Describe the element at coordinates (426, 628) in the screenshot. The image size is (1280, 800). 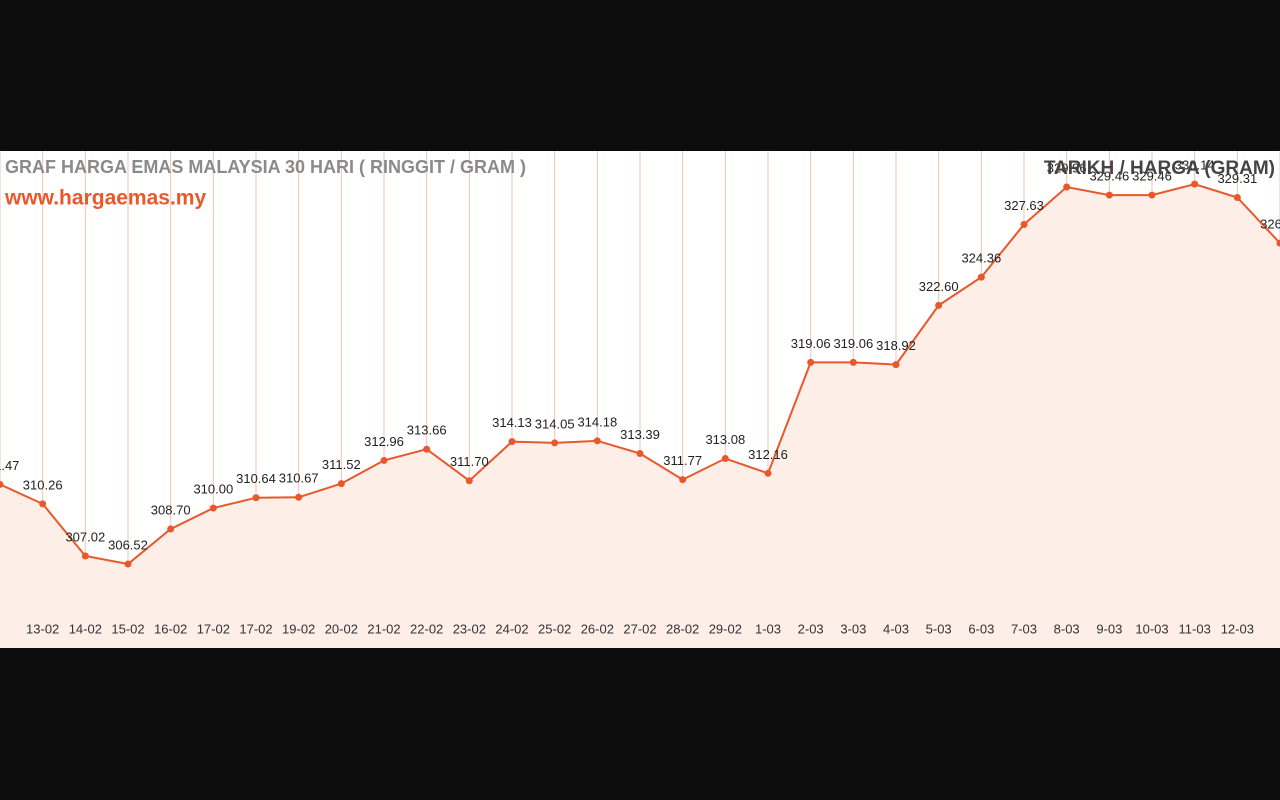
I see `x-tick-label: 22-02` at that location.